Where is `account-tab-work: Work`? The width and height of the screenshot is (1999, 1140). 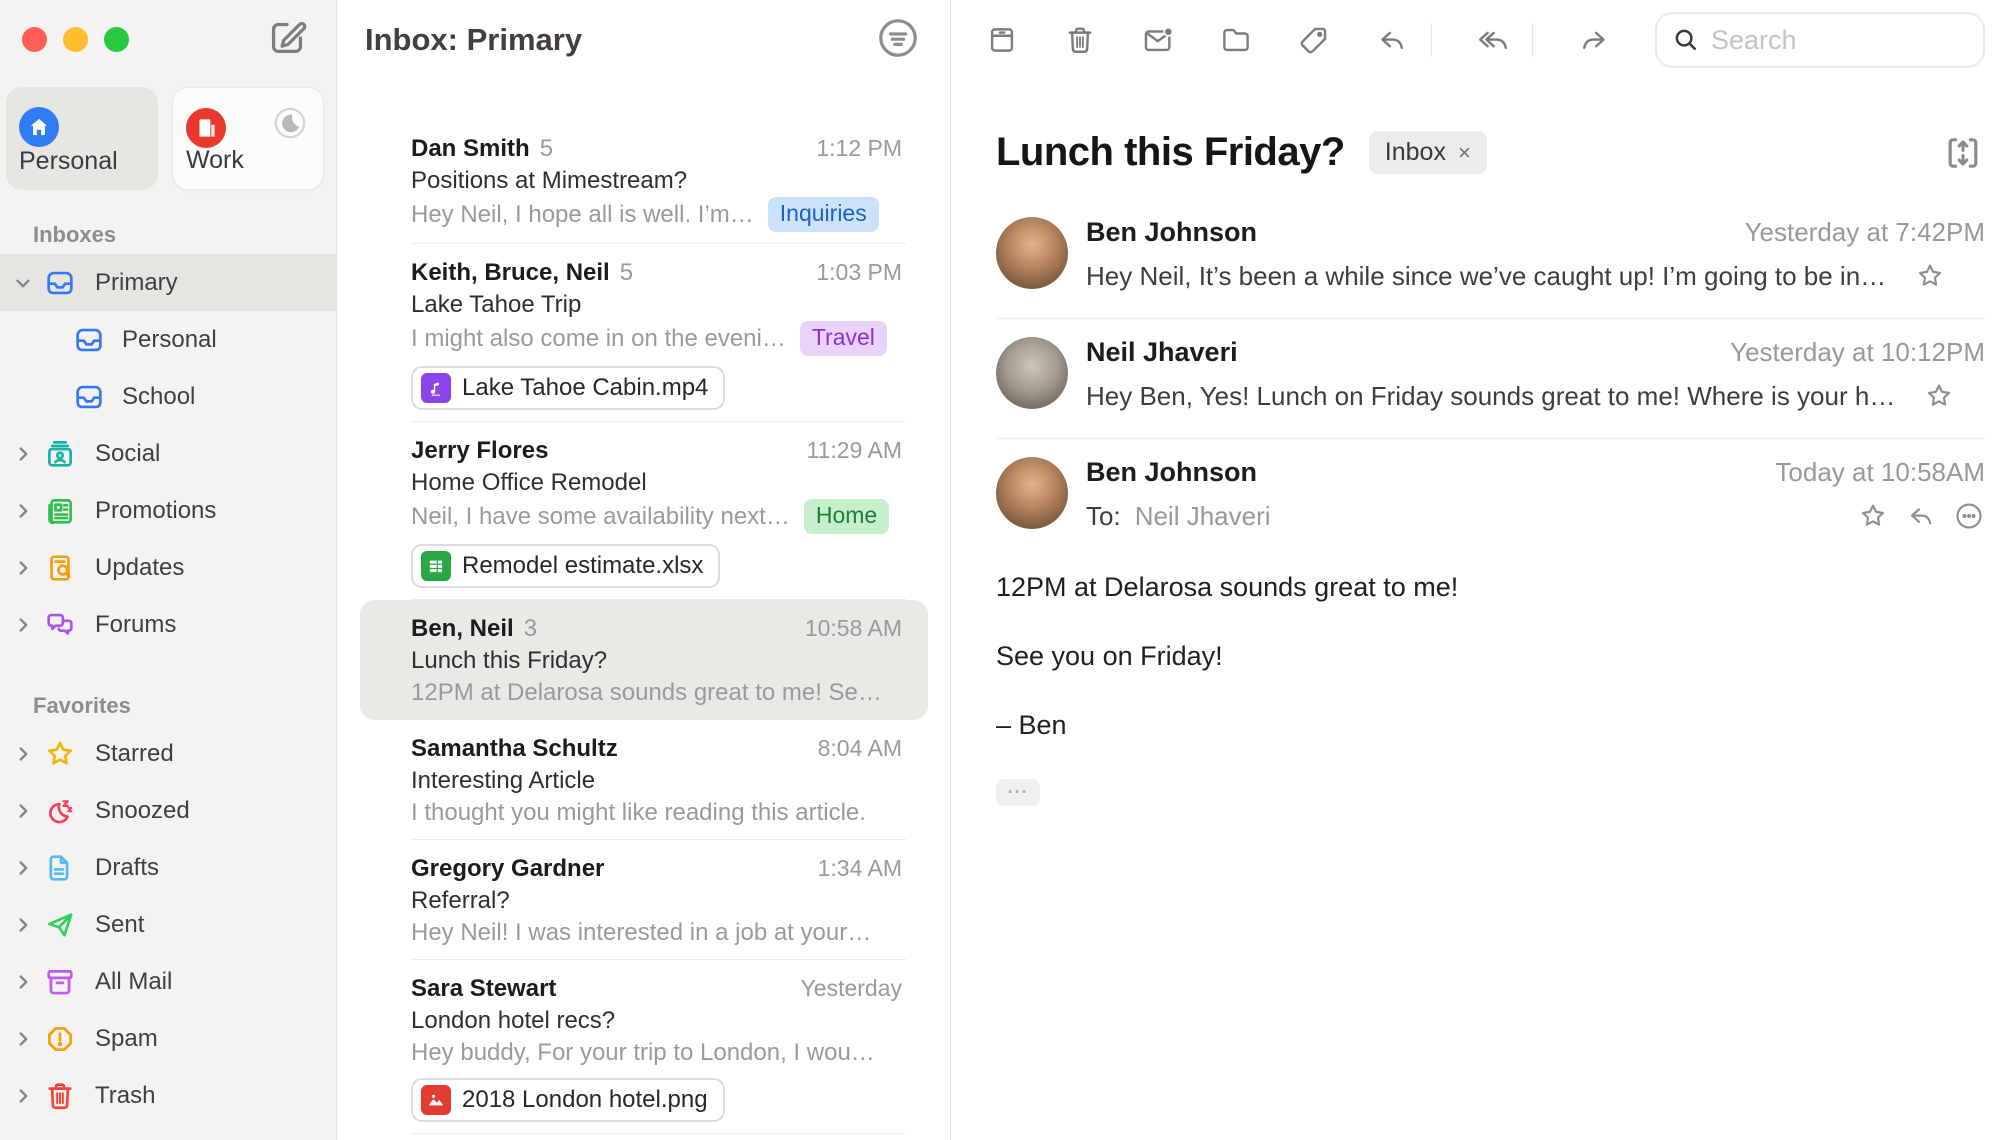 account-tab-work: Work is located at coordinates (248, 138).